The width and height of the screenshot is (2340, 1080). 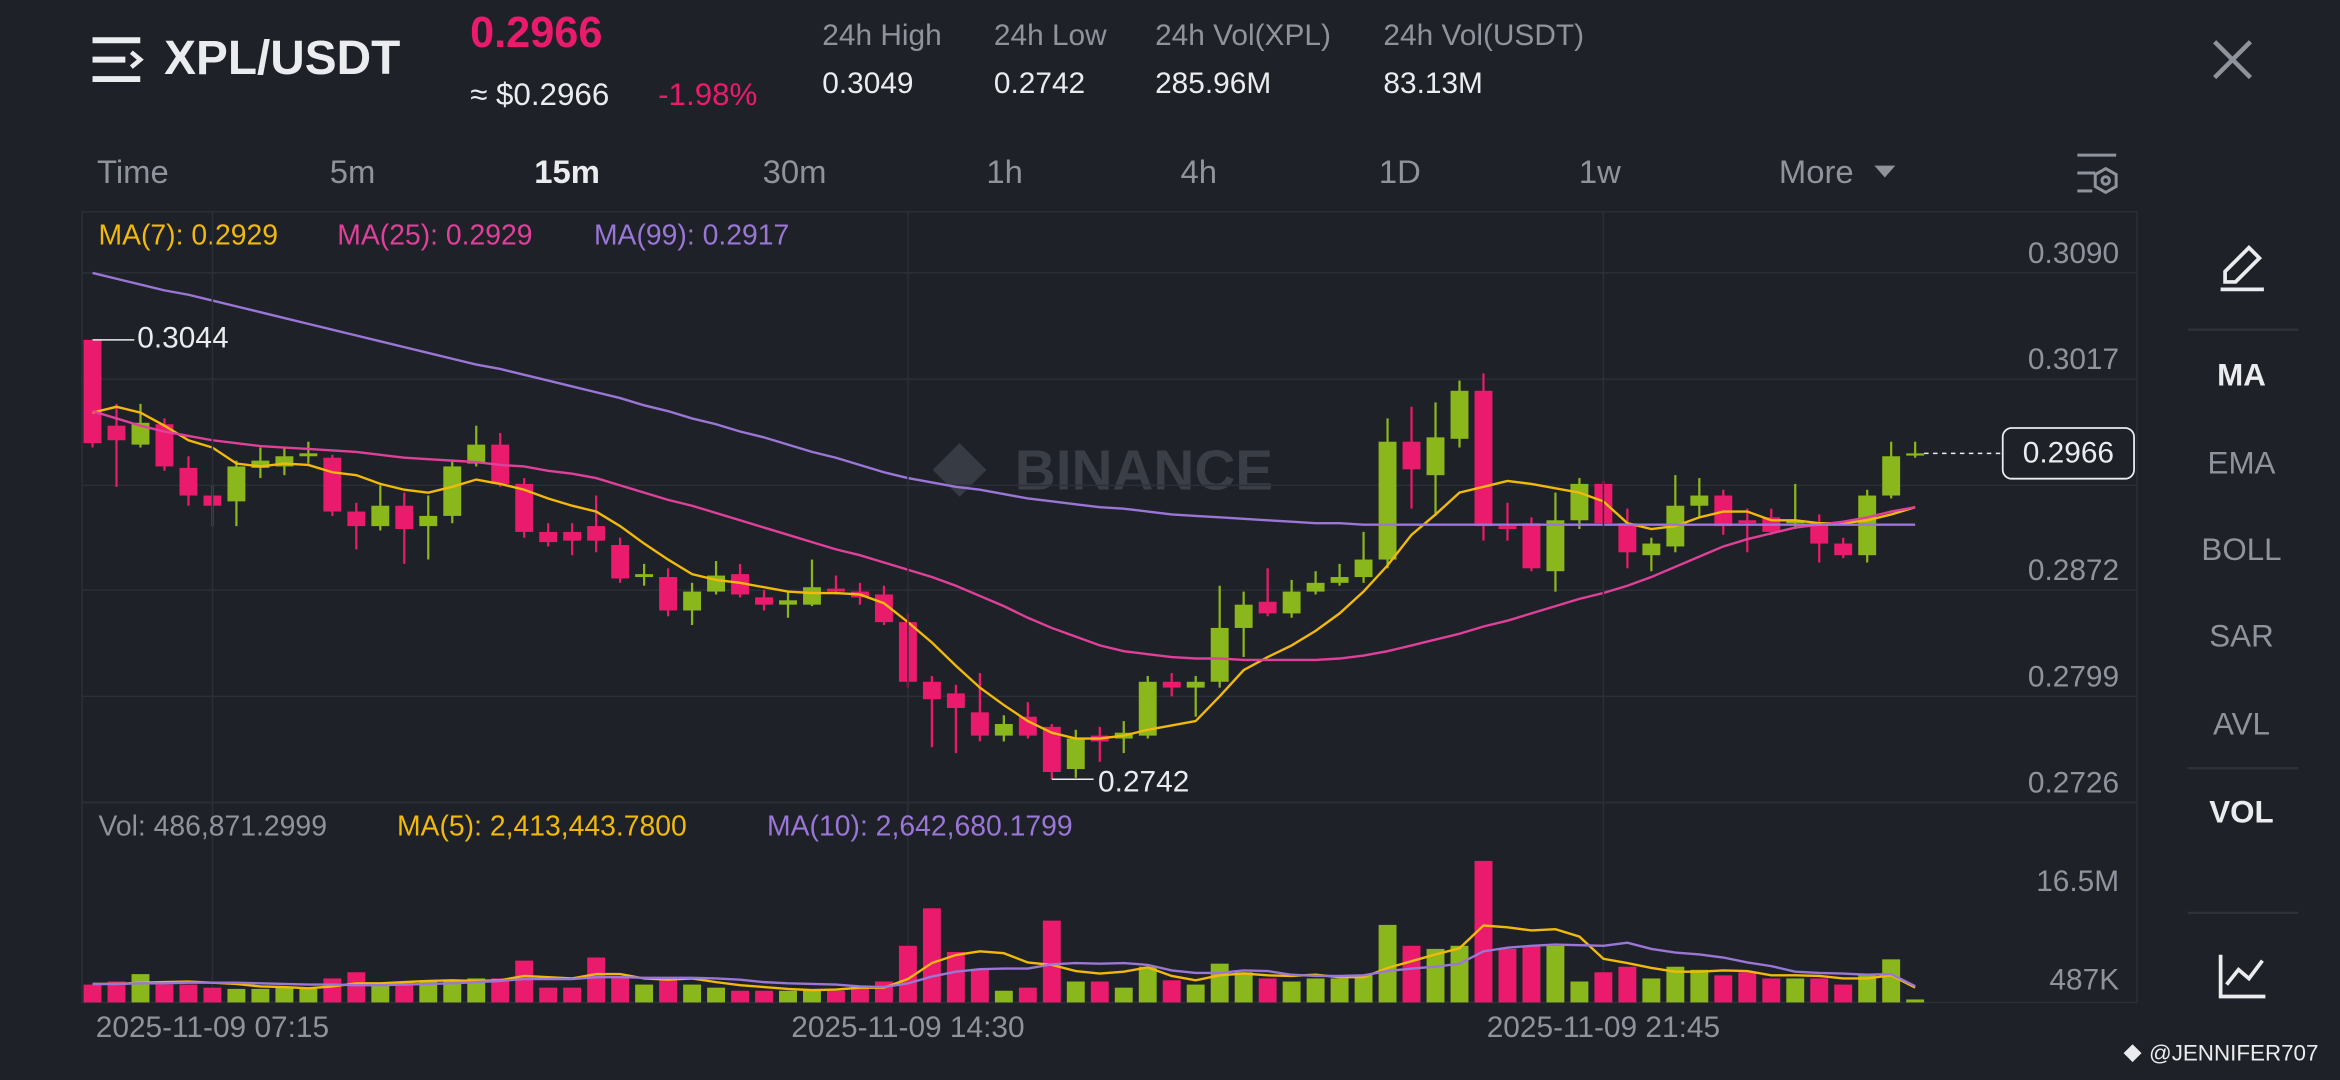 I want to click on close-button, so click(x=2233, y=60).